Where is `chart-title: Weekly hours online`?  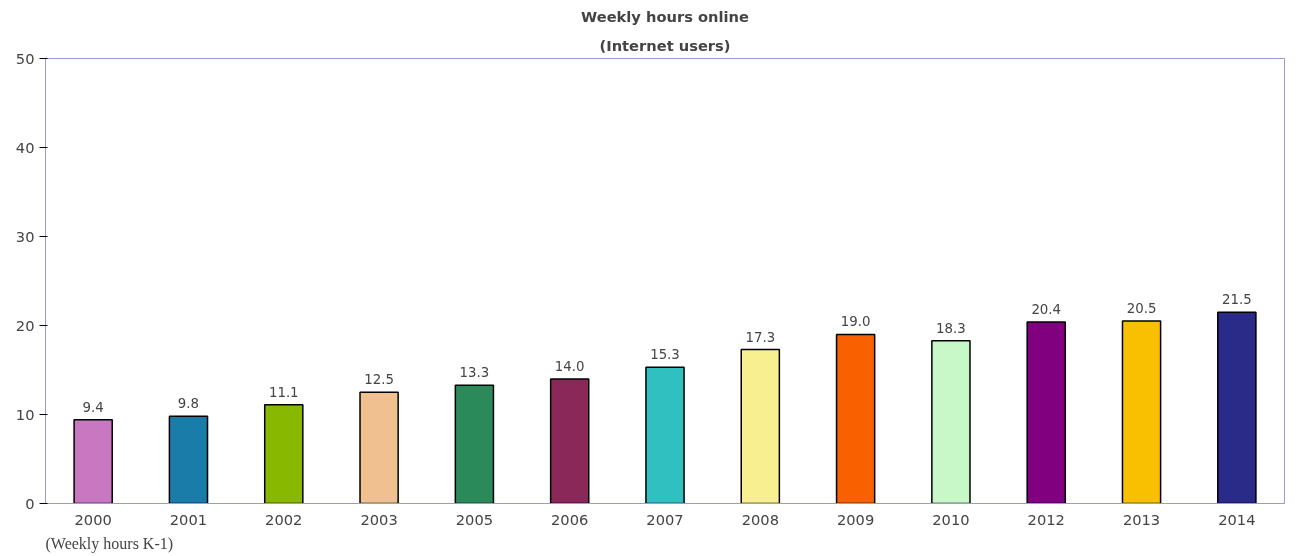
chart-title: Weekly hours online is located at coordinates (665, 16).